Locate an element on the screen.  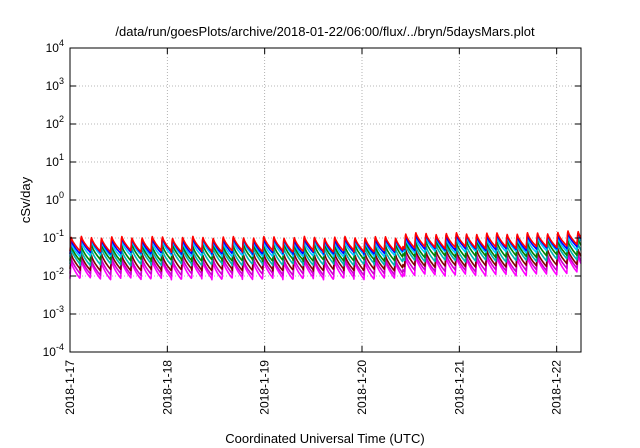
y-tick-label: 10⁻¹ is located at coordinates (53, 236).